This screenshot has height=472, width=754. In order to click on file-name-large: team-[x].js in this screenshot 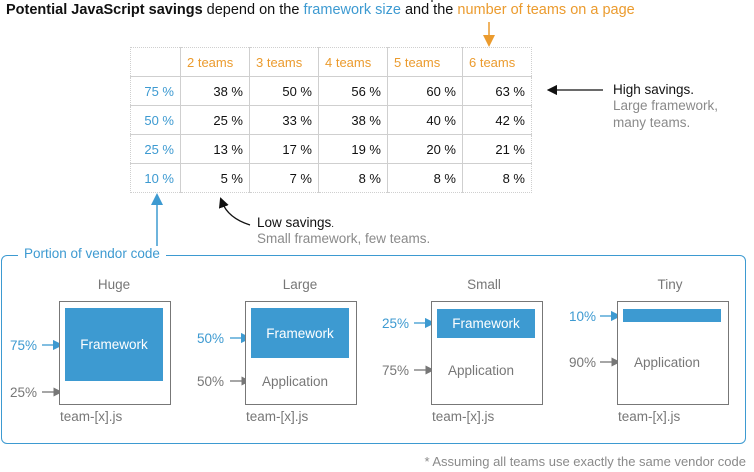, I will do `click(277, 416)`.